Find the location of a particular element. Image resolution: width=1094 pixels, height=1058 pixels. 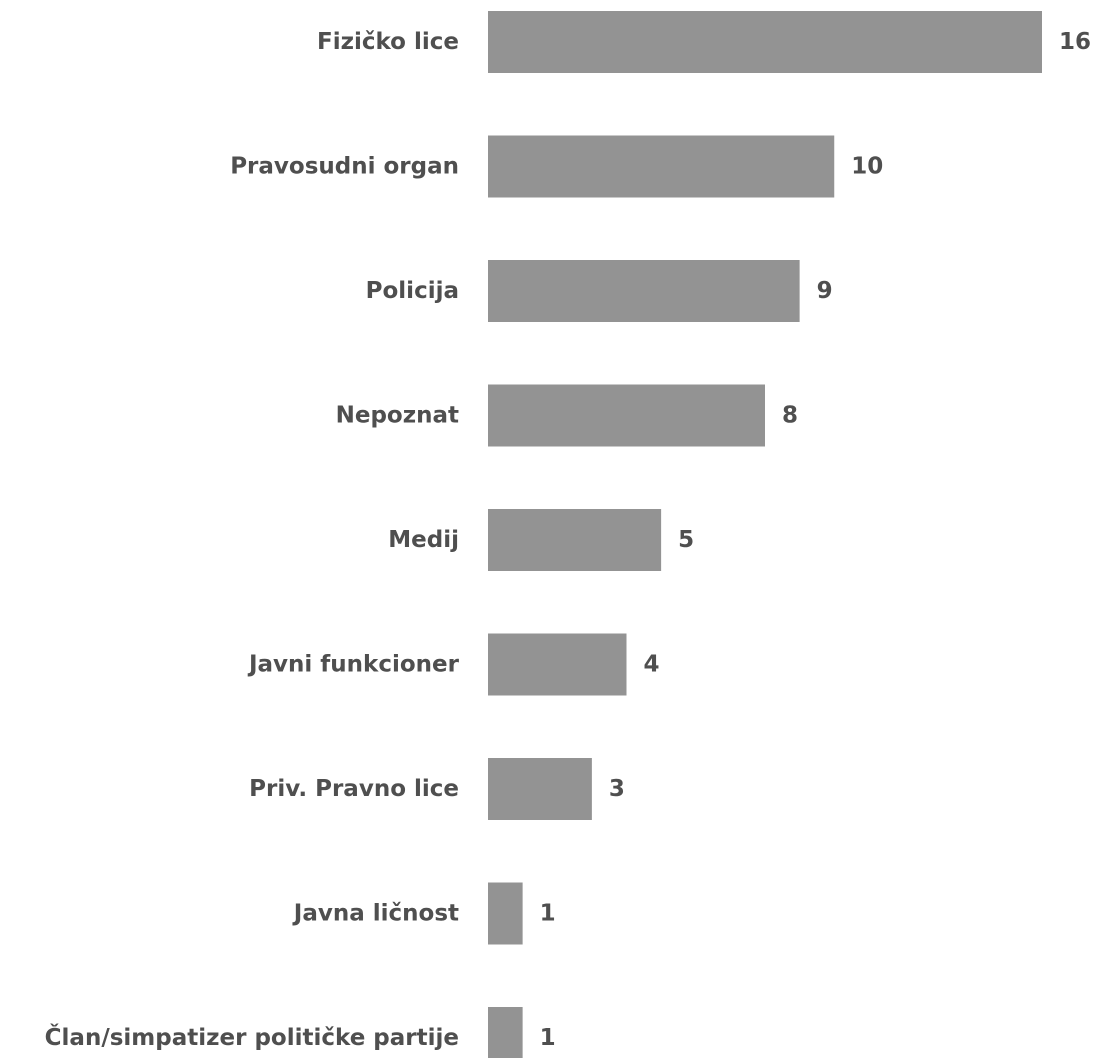

category-label: Nepoznat is located at coordinates (397, 416).